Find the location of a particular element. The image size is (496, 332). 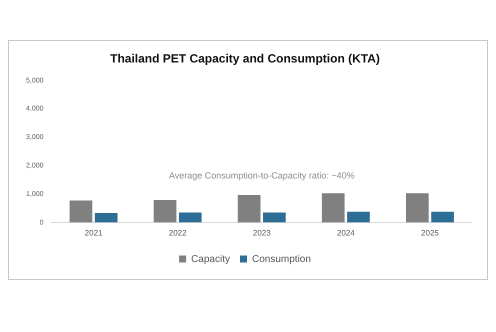

x-tick-label: 2024 is located at coordinates (346, 233).